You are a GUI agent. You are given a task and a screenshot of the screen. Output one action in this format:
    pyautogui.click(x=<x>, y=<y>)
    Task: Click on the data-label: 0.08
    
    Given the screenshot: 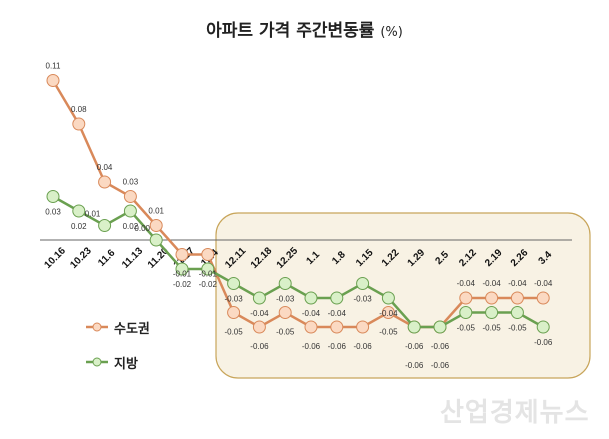 What is the action you would take?
    pyautogui.click(x=79, y=109)
    